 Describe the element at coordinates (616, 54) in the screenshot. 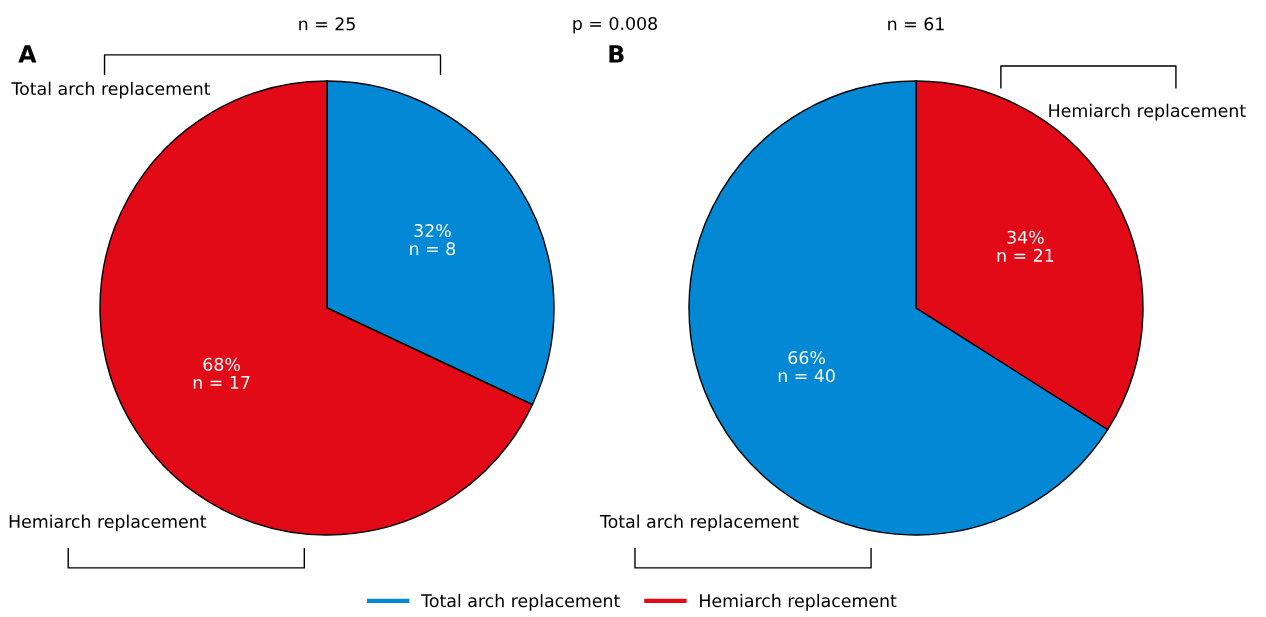

I see `chart-title: B` at that location.